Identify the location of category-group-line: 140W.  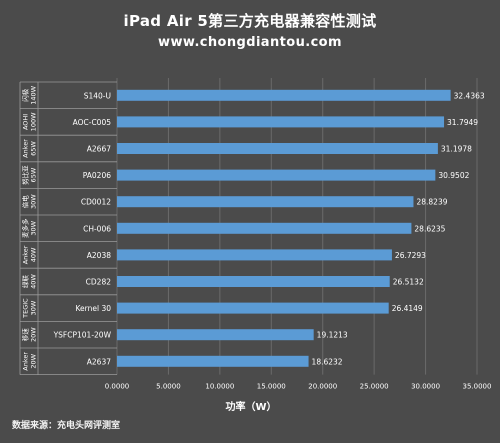
(34, 94).